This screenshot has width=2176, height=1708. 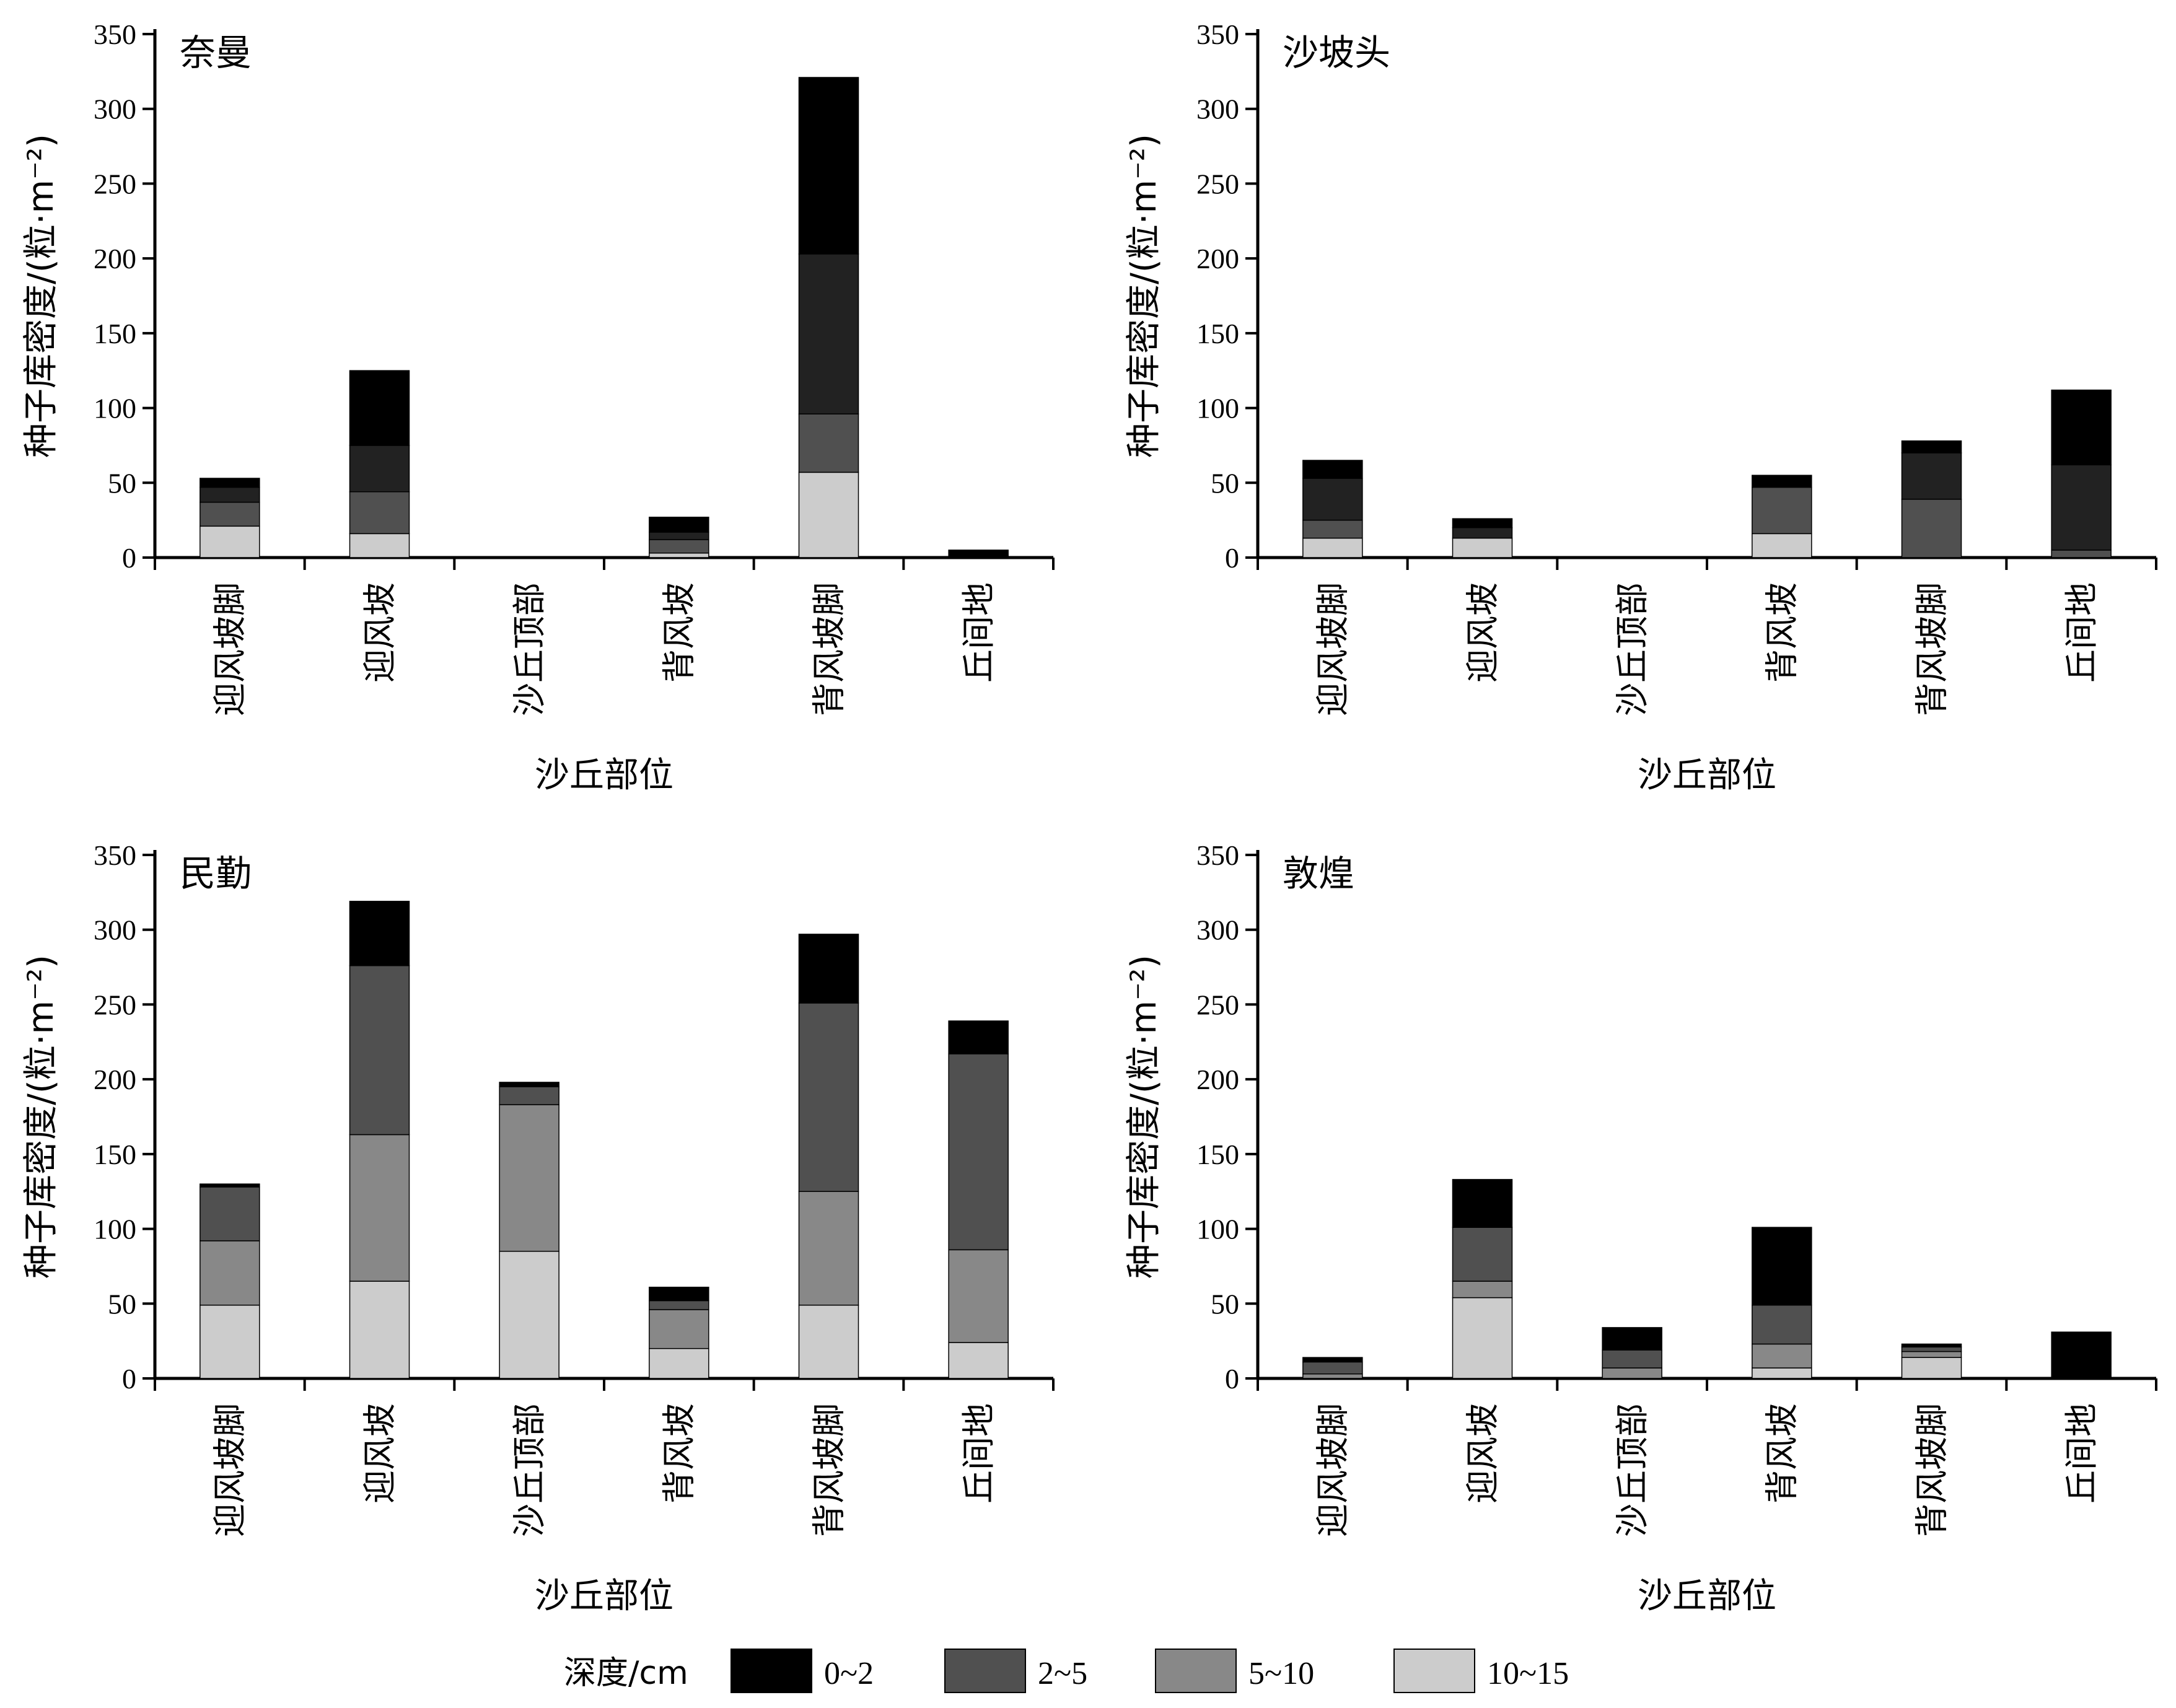 I want to click on bar-segment-10~15-丘间地, so click(x=979, y=1361).